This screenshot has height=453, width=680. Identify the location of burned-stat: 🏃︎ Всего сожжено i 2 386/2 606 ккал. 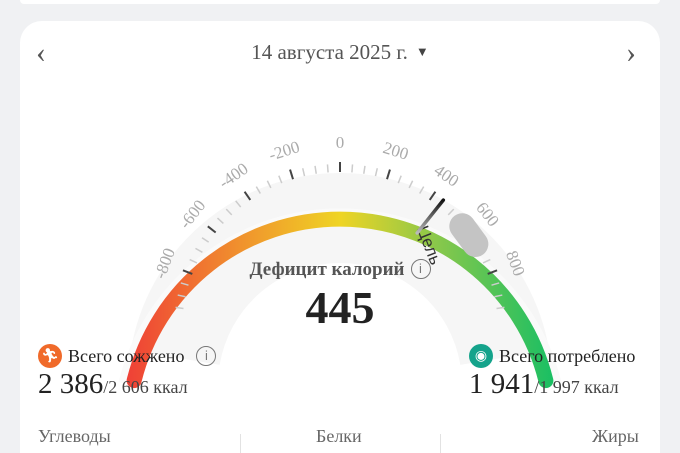
(127, 372).